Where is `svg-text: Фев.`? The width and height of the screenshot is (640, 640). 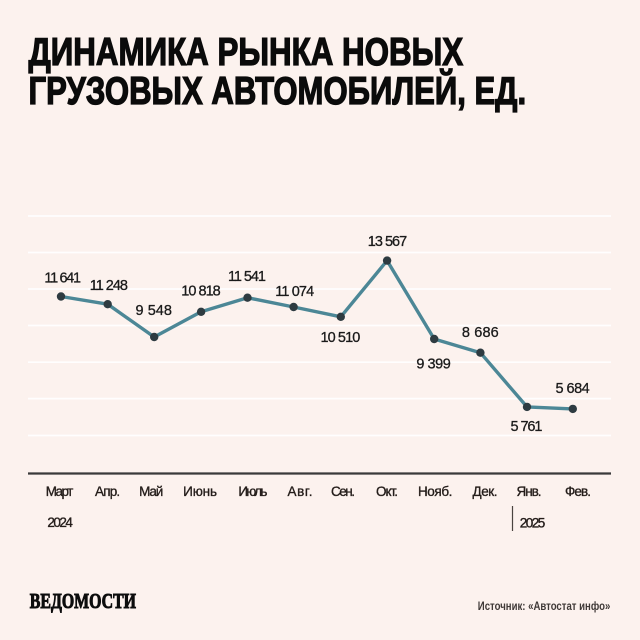
svg-text: Фев. is located at coordinates (578, 491).